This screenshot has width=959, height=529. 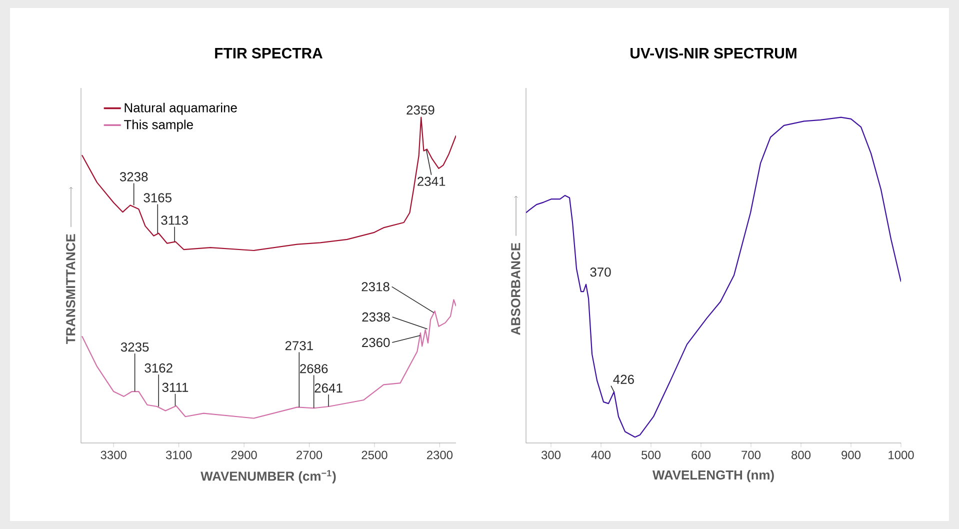 What do you see at coordinates (651, 455) in the screenshot?
I see `x-tick-label: 500` at bounding box center [651, 455].